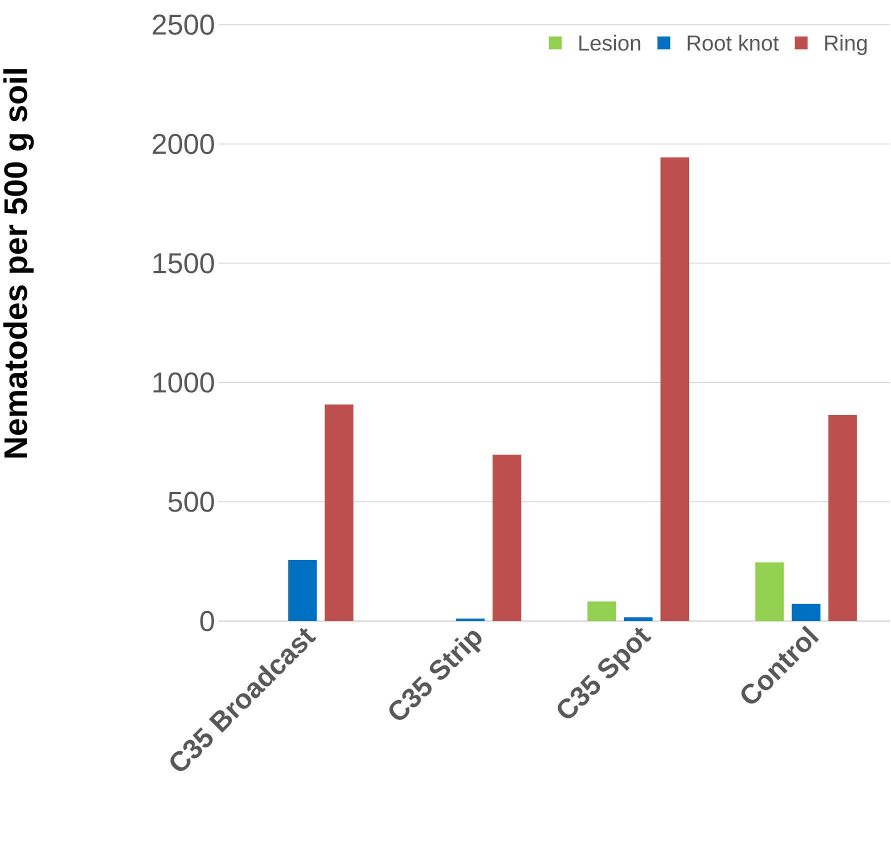  What do you see at coordinates (184, 382) in the screenshot?
I see `y-tick-label: 1000` at bounding box center [184, 382].